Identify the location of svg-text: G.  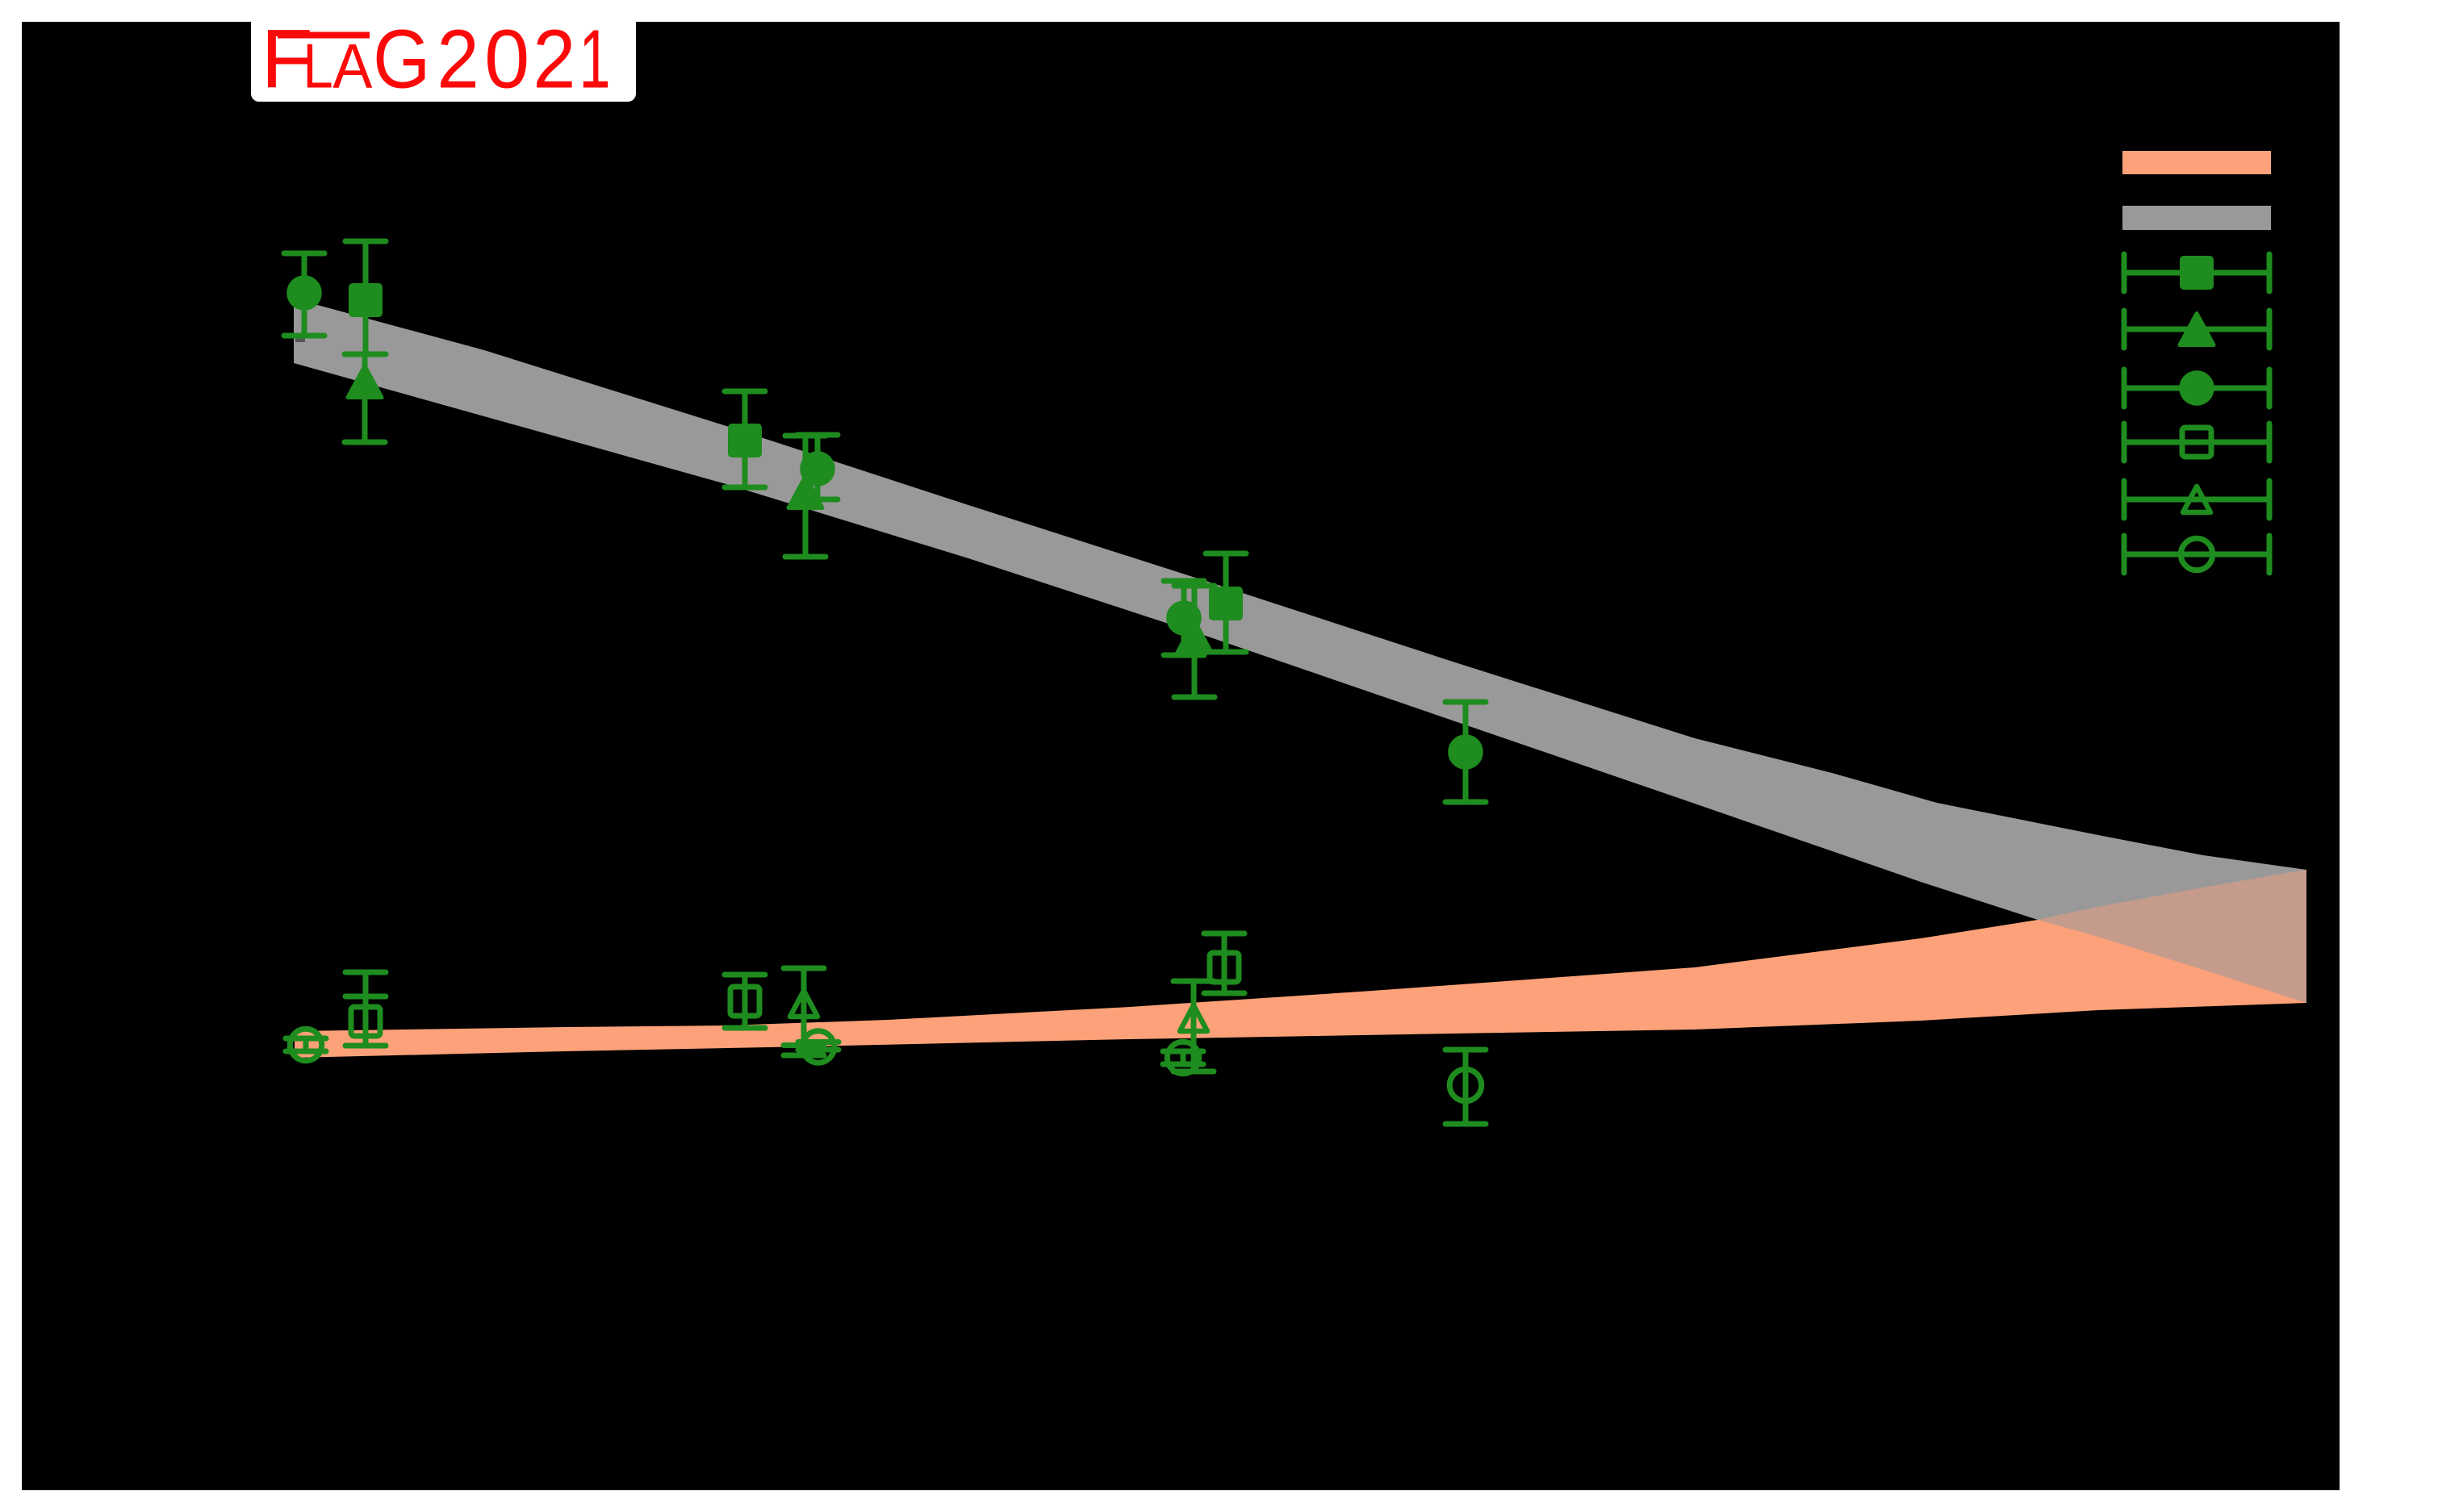
(401, 58).